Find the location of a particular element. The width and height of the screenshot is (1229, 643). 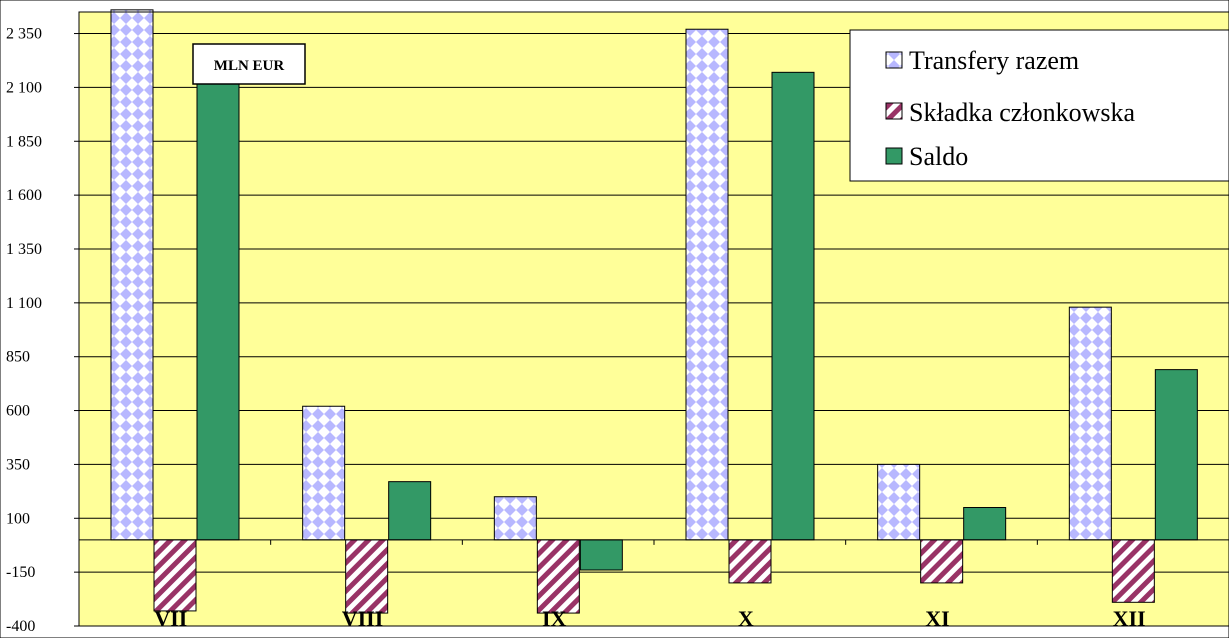

y-tick-label: 1 850 is located at coordinates (24, 141).